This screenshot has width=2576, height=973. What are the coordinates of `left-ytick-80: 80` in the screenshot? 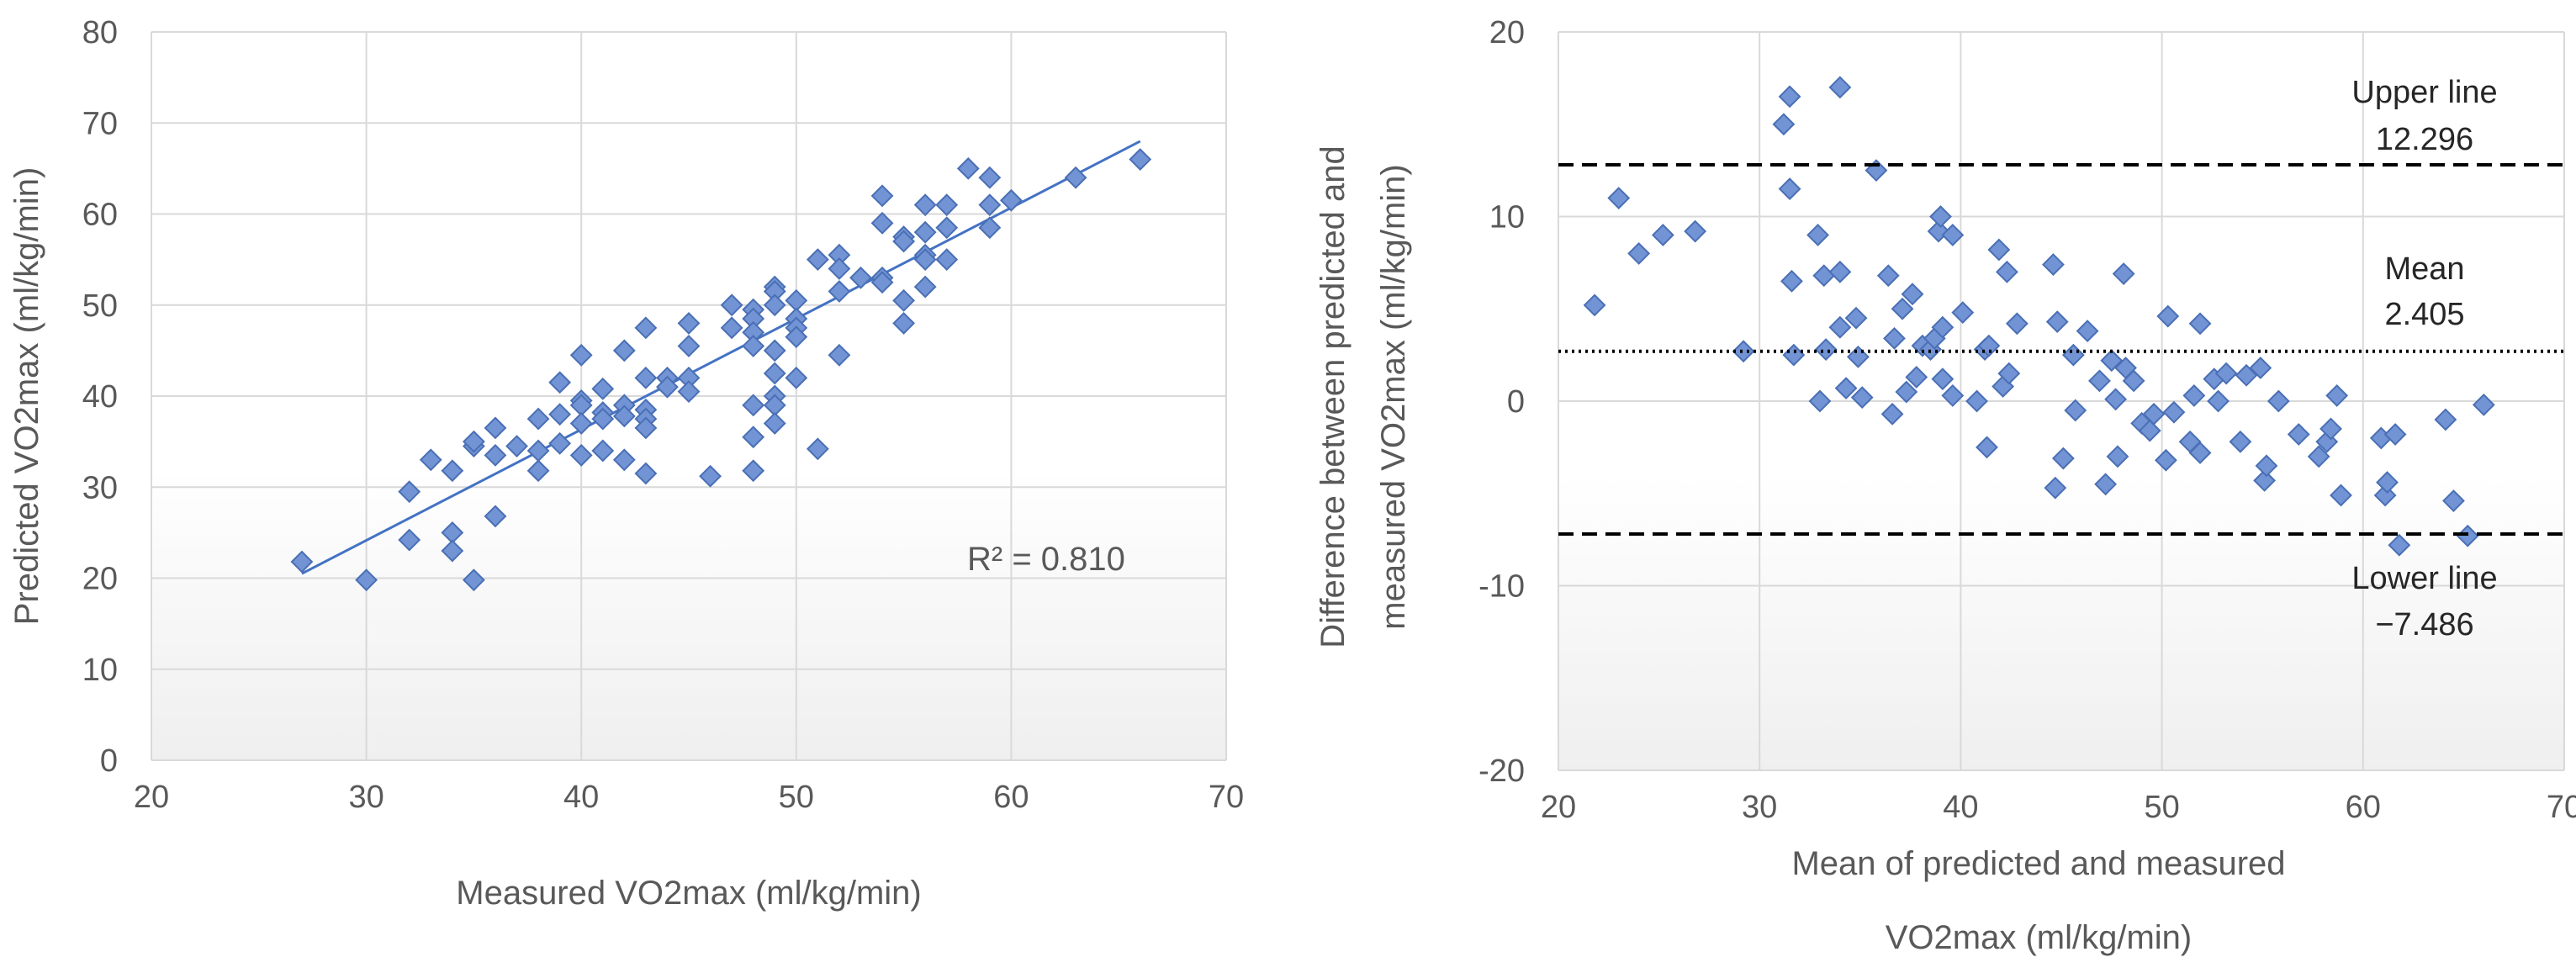 It's located at (100, 32).